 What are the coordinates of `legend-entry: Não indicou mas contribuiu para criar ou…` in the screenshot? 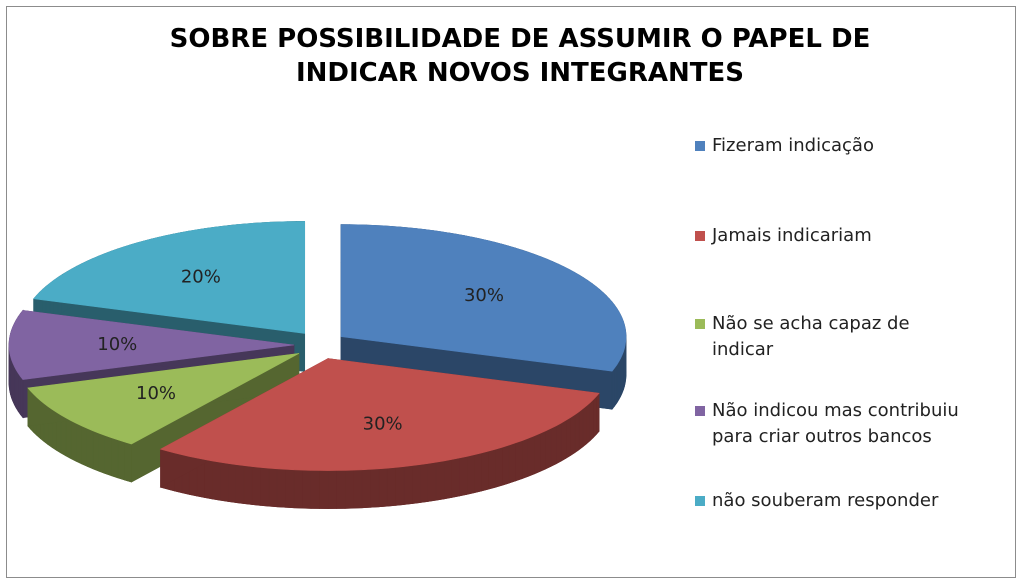 It's located at (831, 424).